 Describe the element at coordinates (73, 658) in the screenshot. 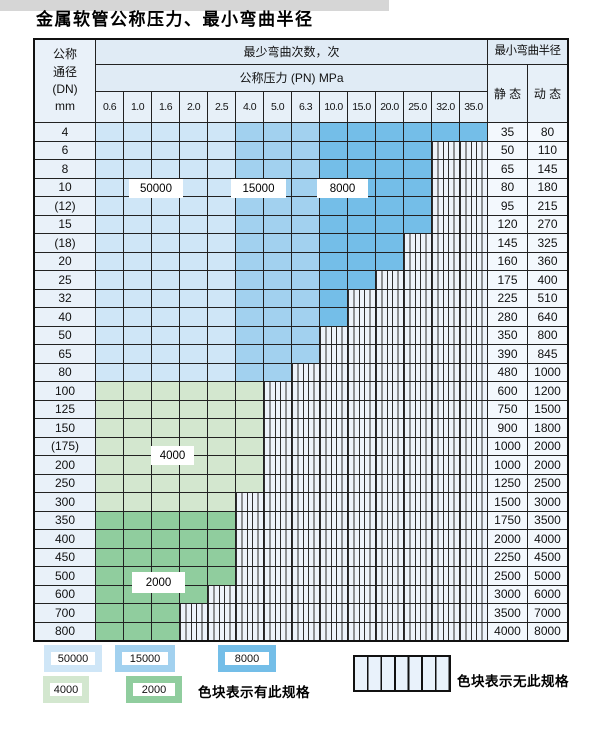

I see `legend-swatch-50000: 50000` at that location.